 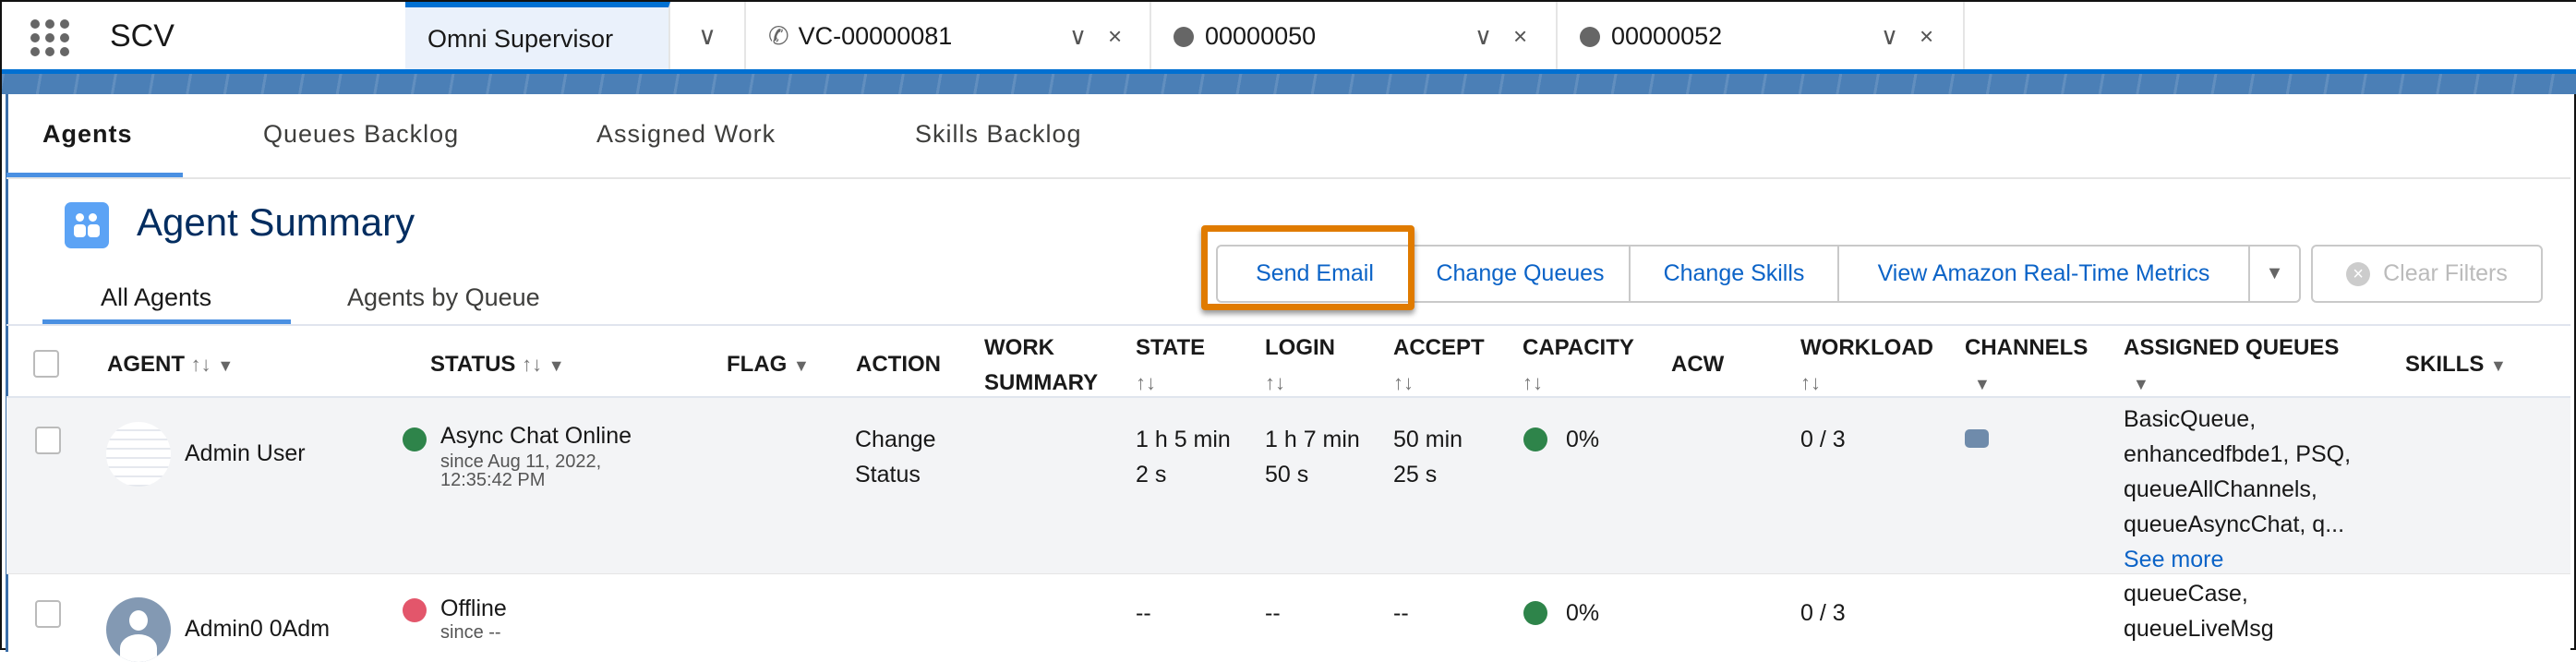 I want to click on change-skills-button: Change Skills, so click(x=1734, y=274).